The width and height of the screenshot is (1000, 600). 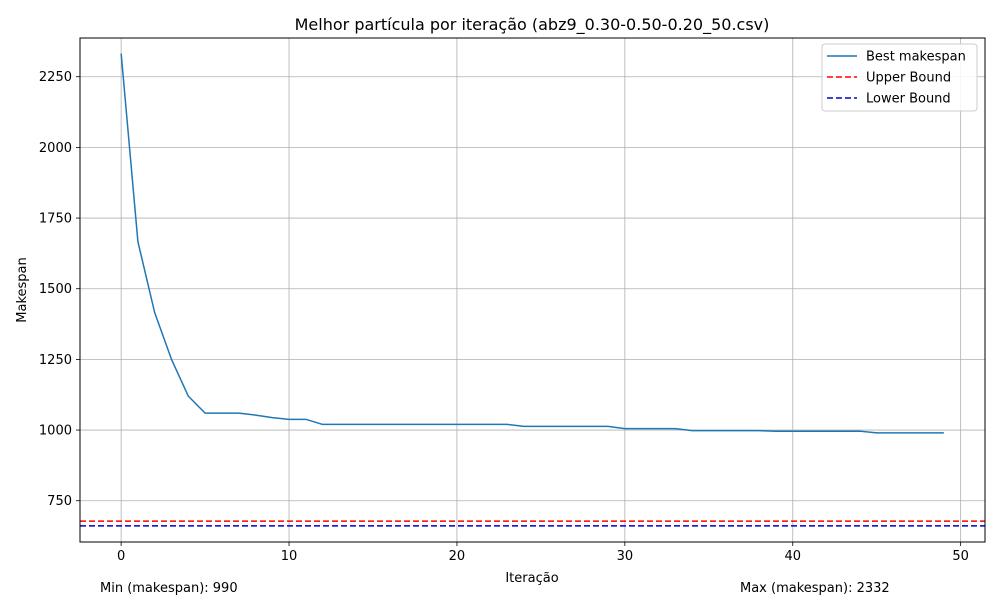 I want to click on y-tick-label: 2000, so click(x=55, y=148).